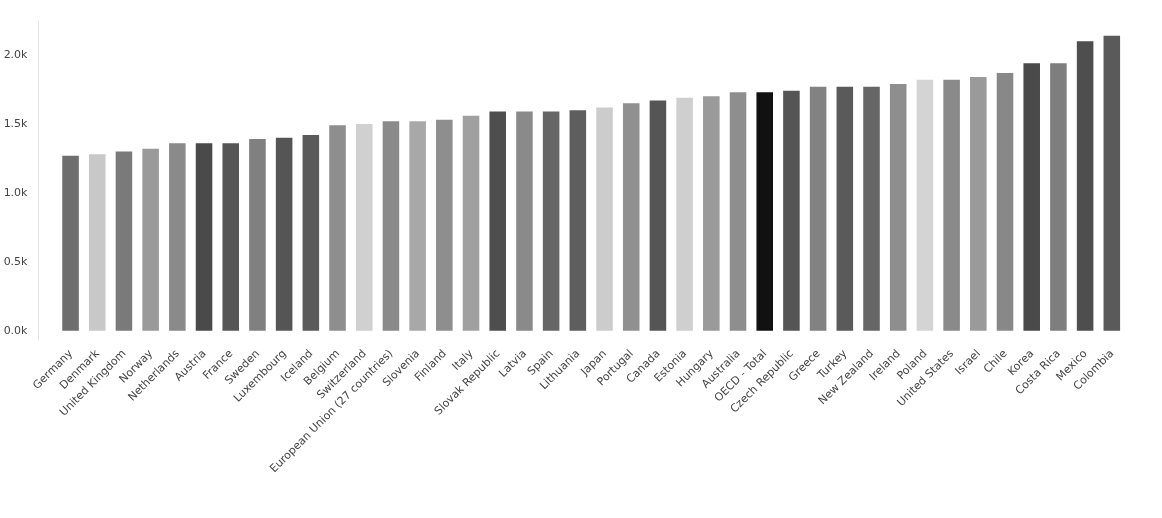 This screenshot has height=518, width=1162. I want to click on y-tick-label: 1.0k, so click(16, 193).